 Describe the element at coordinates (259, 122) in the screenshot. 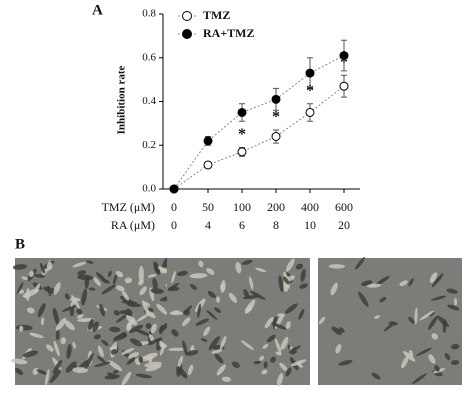

I see `series-line` at that location.